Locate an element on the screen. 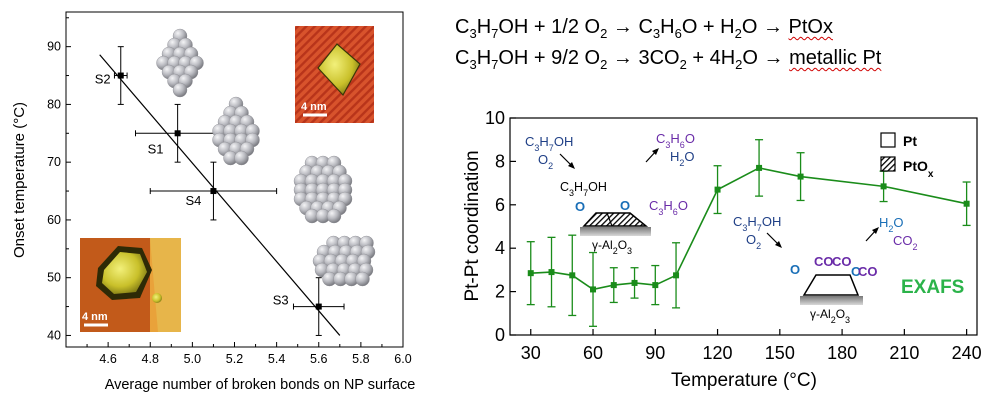 The width and height of the screenshot is (997, 403). x-tick-label: 120 is located at coordinates (718, 353).